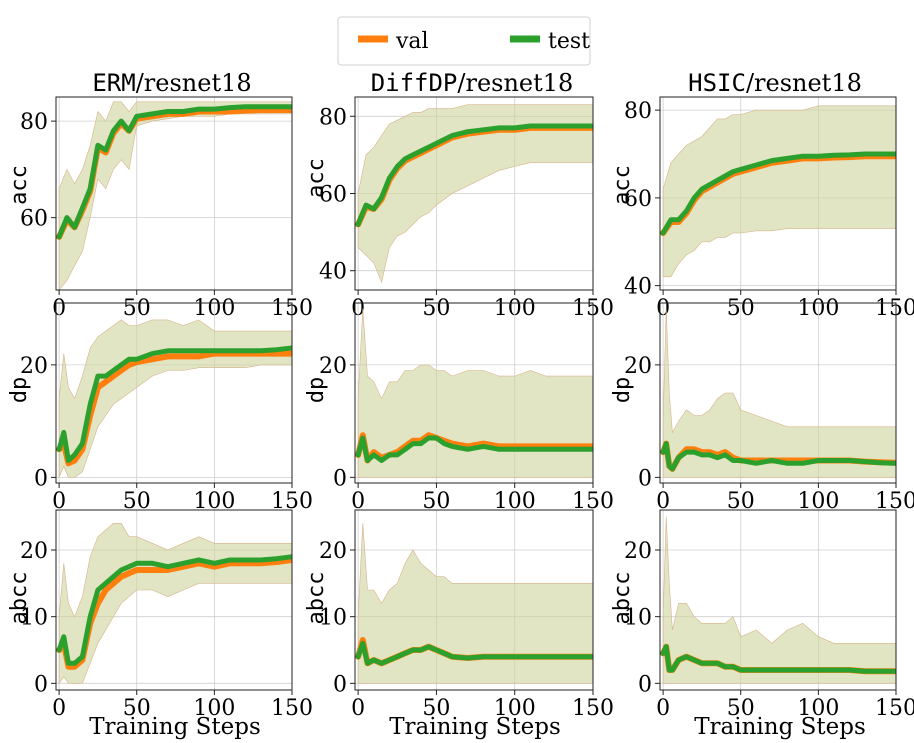 The image size is (914, 743). I want to click on column-title-hsic-method: HSIC, so click(717, 83).